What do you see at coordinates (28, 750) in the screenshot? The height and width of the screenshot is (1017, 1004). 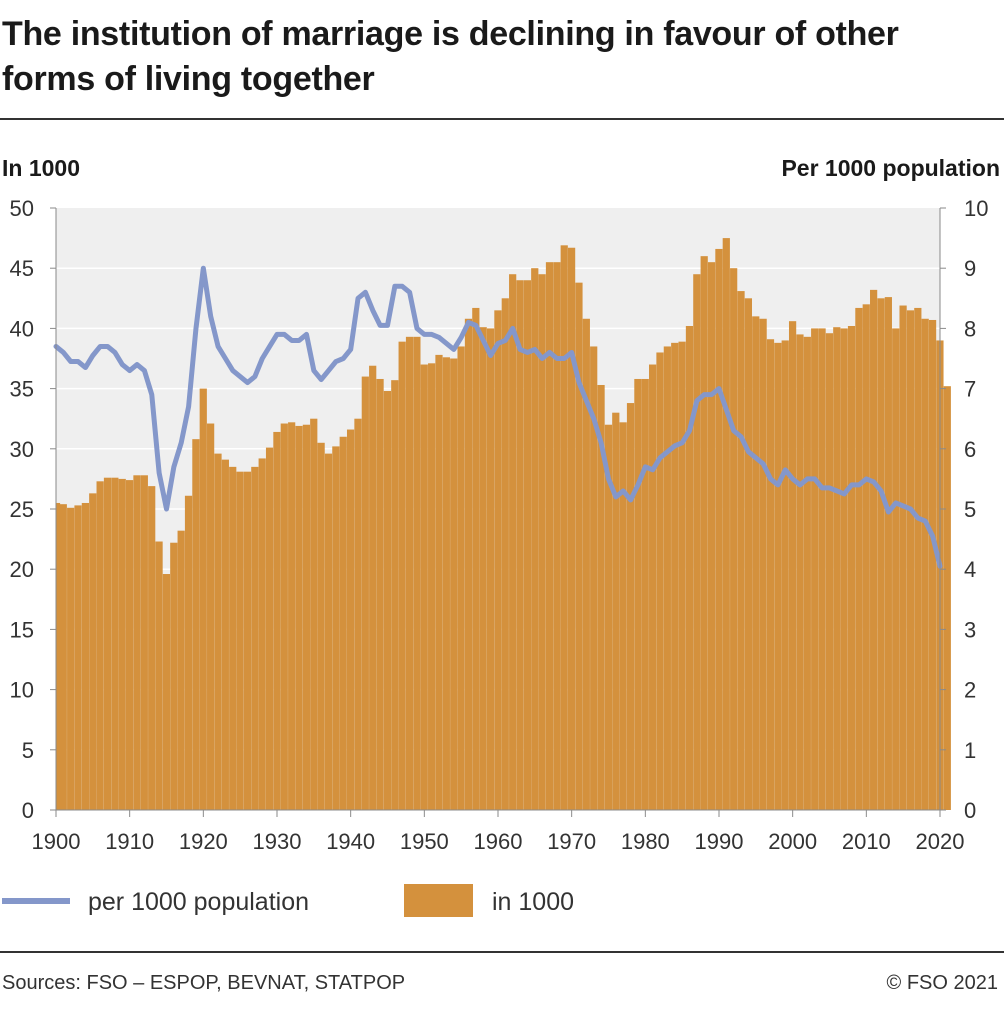 I see `left-tick-label: 5` at bounding box center [28, 750].